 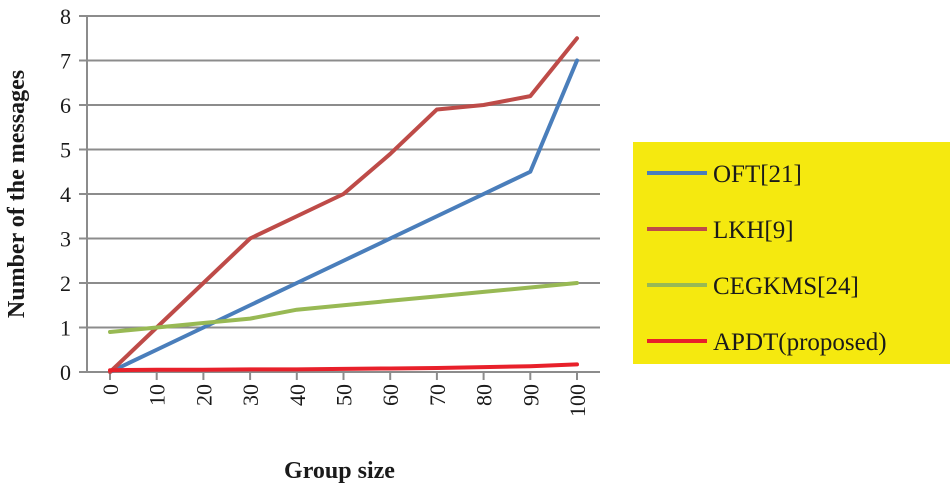 What do you see at coordinates (800, 342) in the screenshot?
I see `legend-label: APDT(proposed)` at bounding box center [800, 342].